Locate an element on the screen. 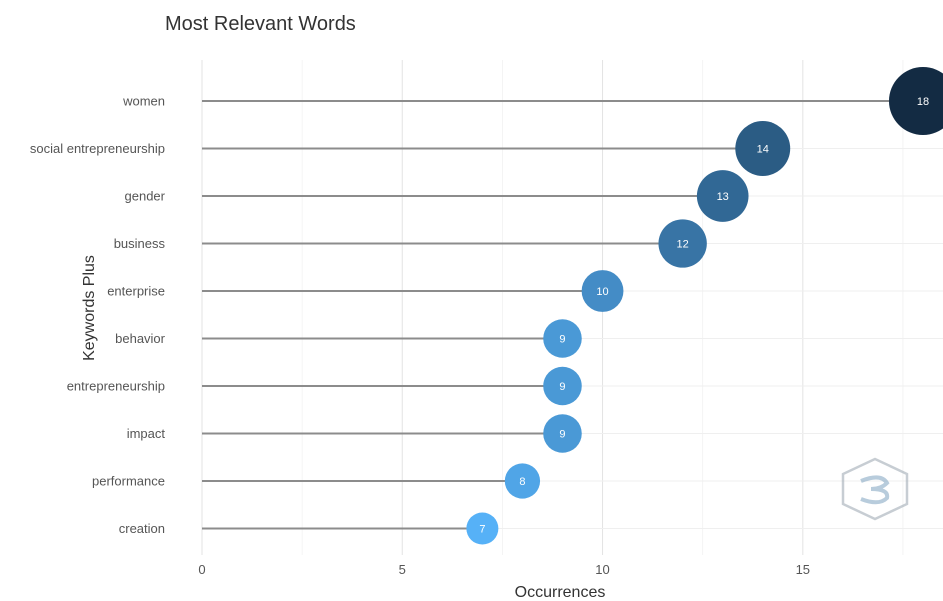 Image resolution: width=943 pixels, height=601 pixels. category-label: impact is located at coordinates (146, 433).